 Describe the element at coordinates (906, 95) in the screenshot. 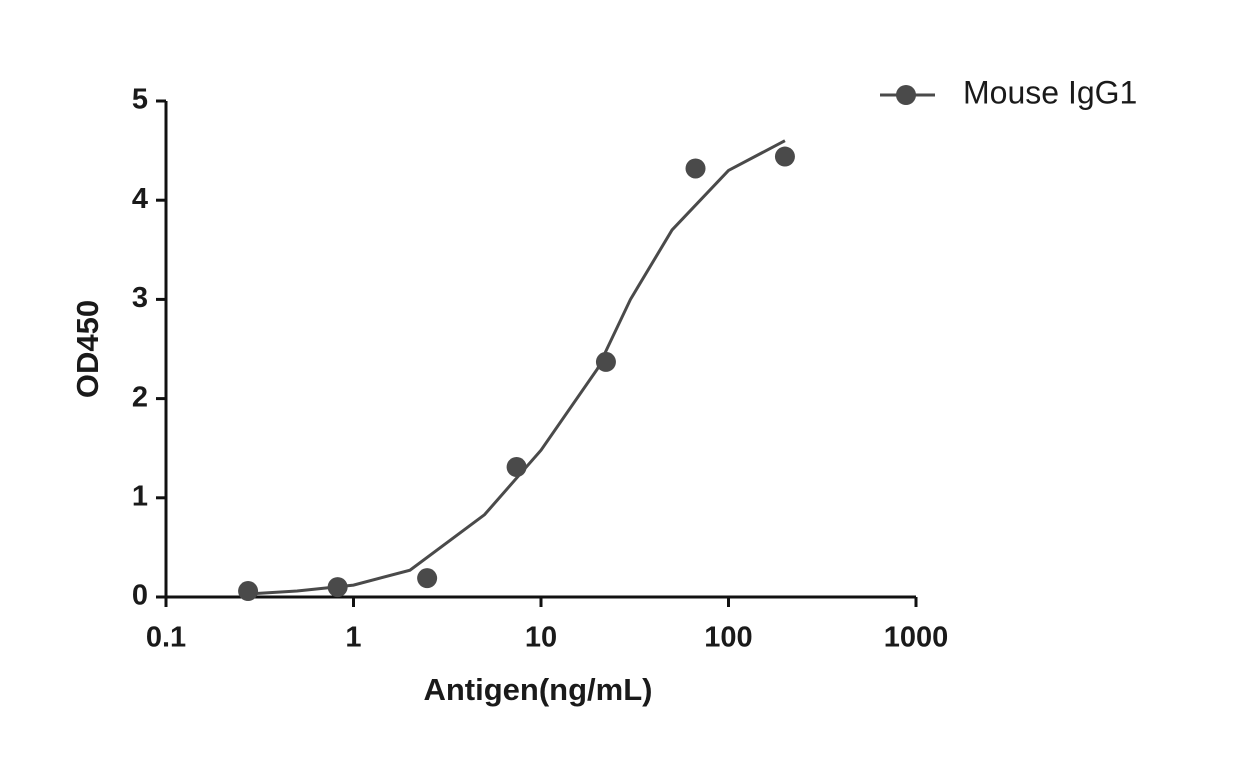

I see `legend-marker` at that location.